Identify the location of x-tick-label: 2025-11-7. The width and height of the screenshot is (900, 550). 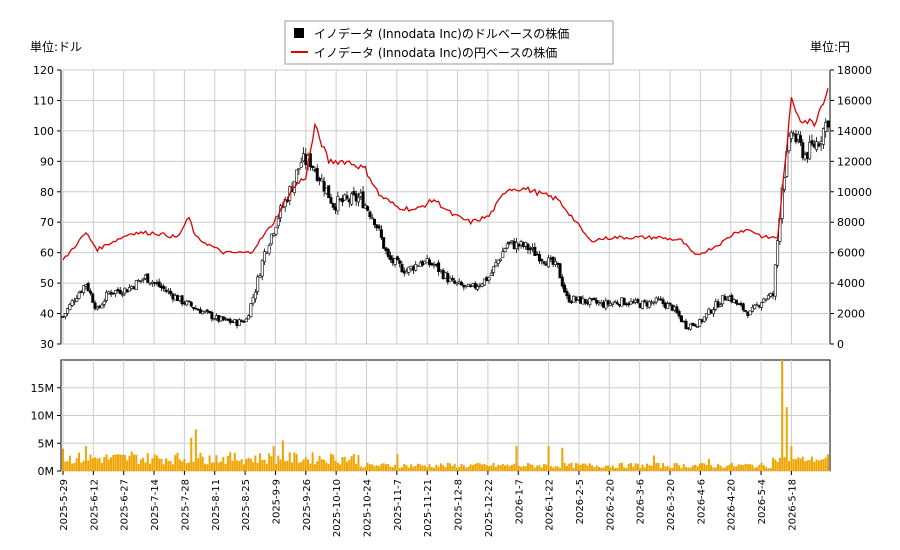
(398, 505).